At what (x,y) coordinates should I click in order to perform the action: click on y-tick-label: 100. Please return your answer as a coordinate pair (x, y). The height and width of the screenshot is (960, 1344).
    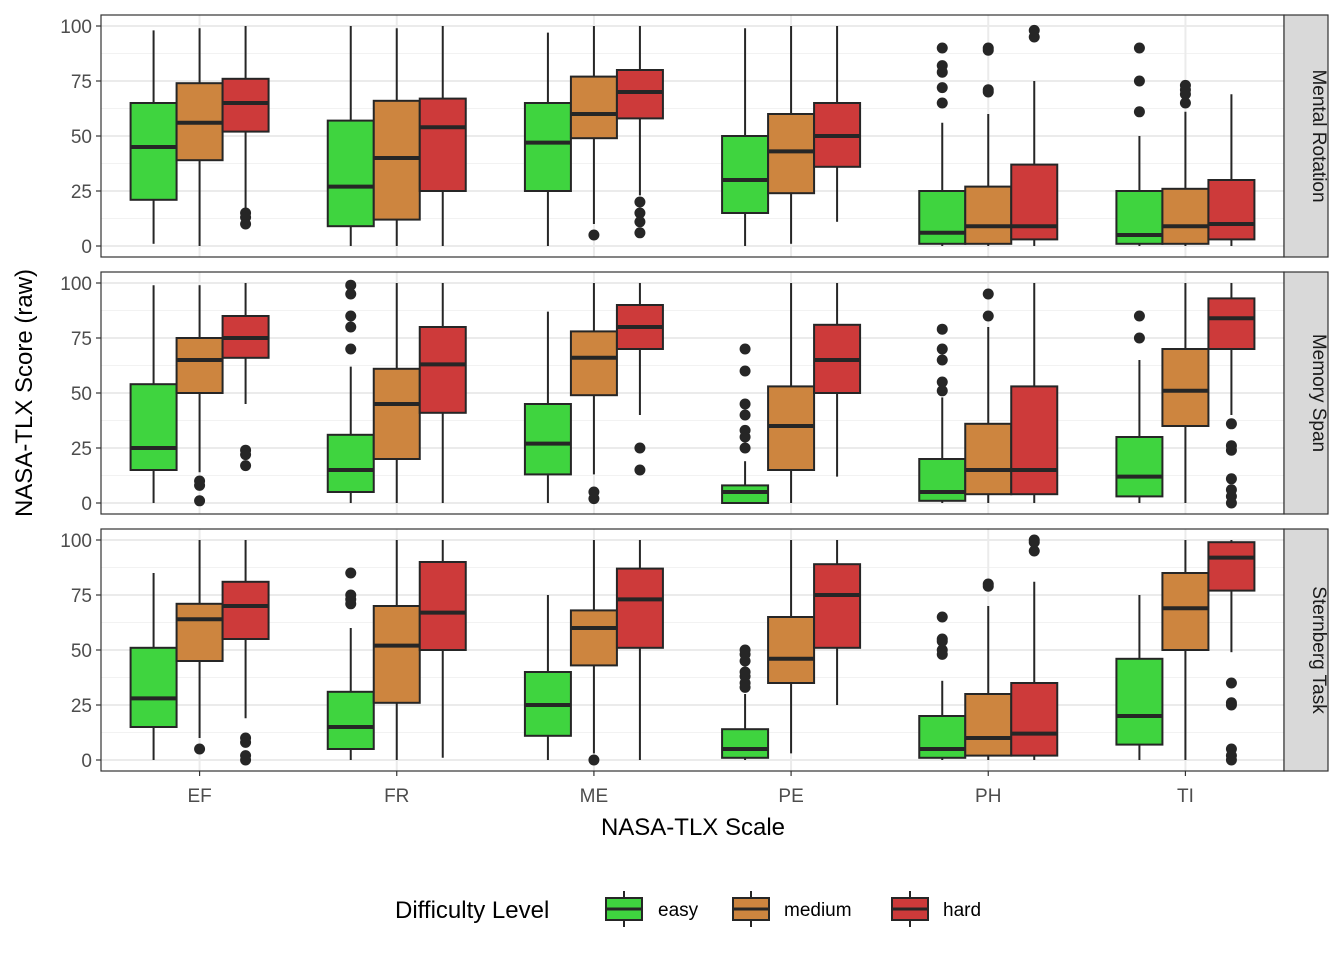
    Looking at the image, I should click on (76, 27).